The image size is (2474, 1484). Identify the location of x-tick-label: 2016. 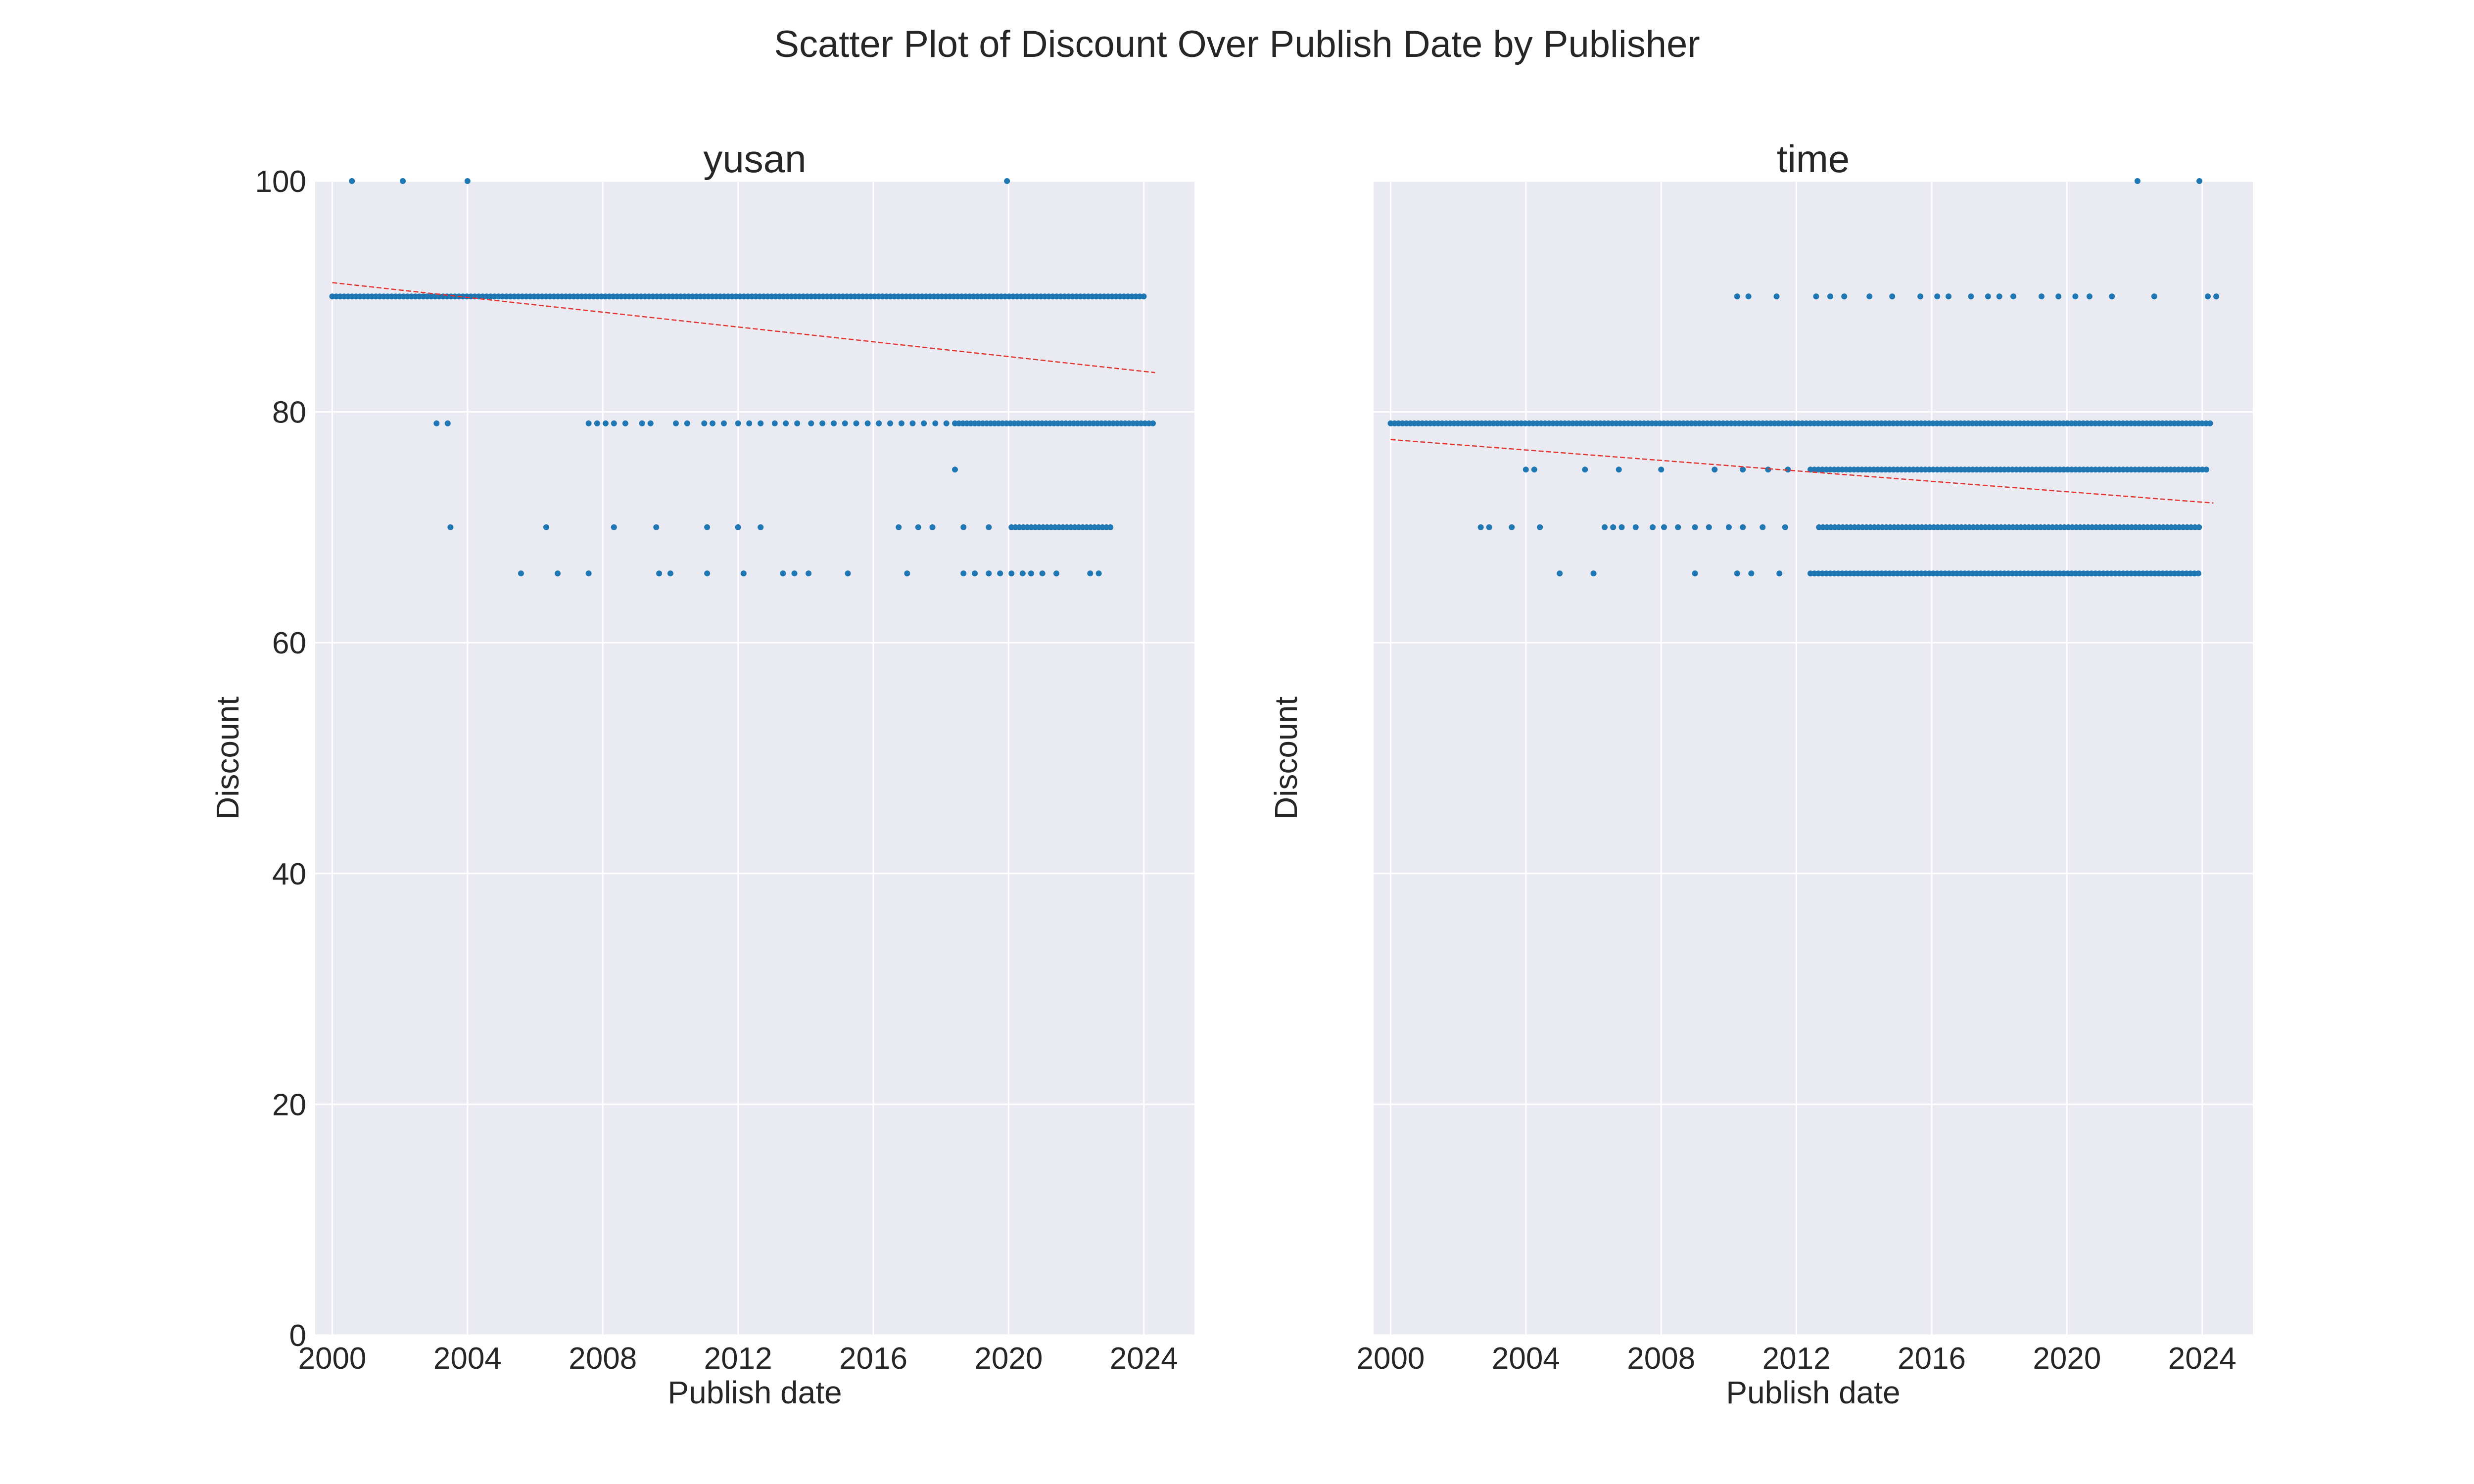
(873, 1359).